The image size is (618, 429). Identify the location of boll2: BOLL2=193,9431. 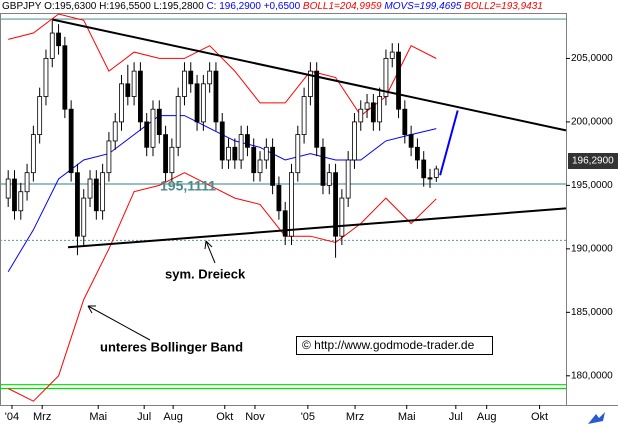
(503, 6).